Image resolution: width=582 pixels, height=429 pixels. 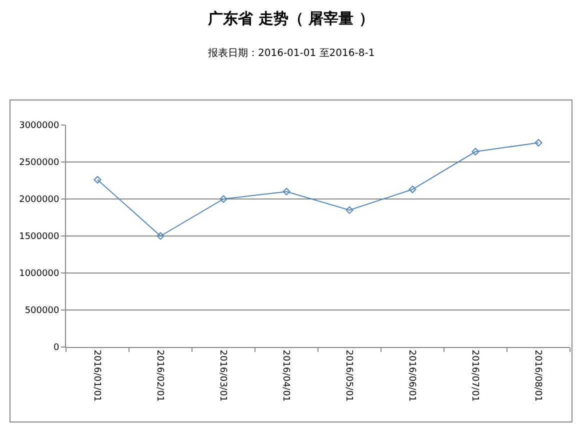 What do you see at coordinates (349, 376) in the screenshot?
I see `x-tick-label: 2016/05/01` at bounding box center [349, 376].